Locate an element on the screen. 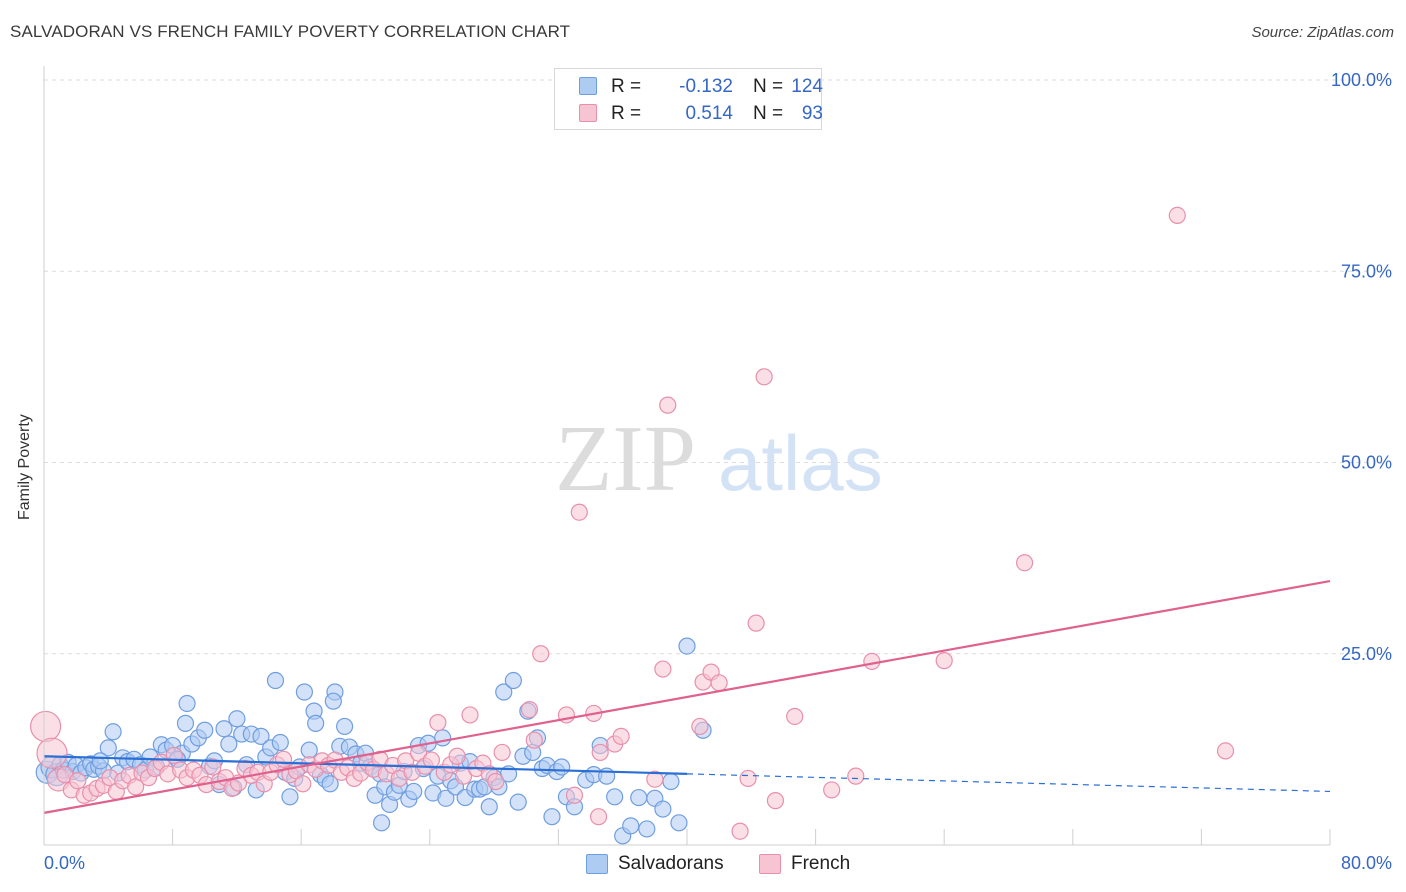 The image size is (1406, 892). watermark: ZIP atlas is located at coordinates (719, 459).